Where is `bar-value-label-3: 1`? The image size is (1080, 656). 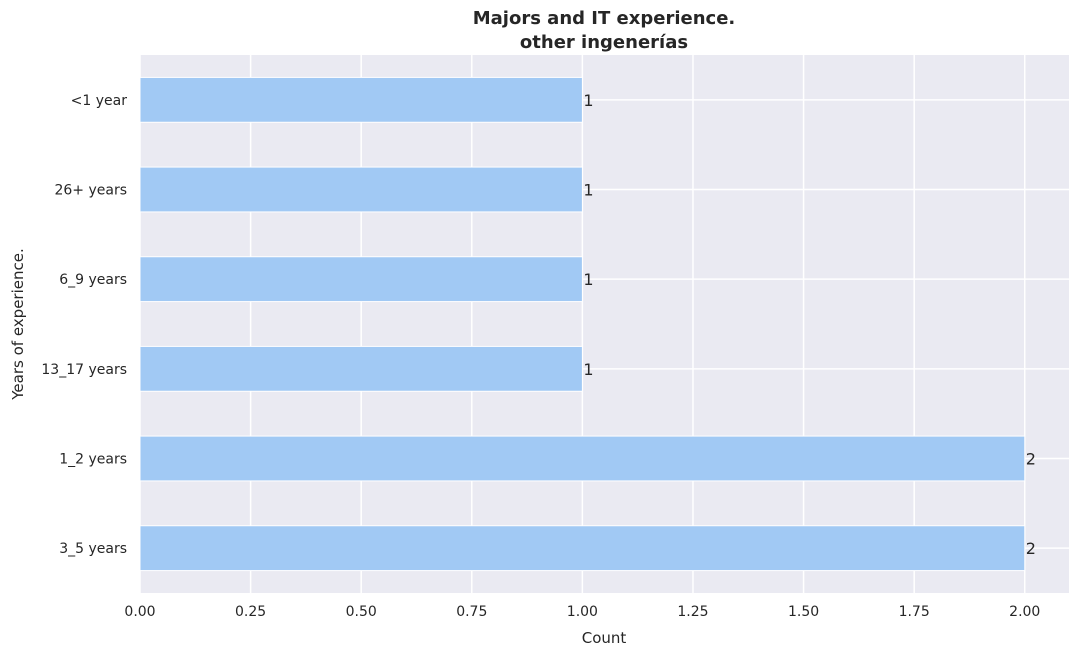 bar-value-label-3: 1 is located at coordinates (588, 369).